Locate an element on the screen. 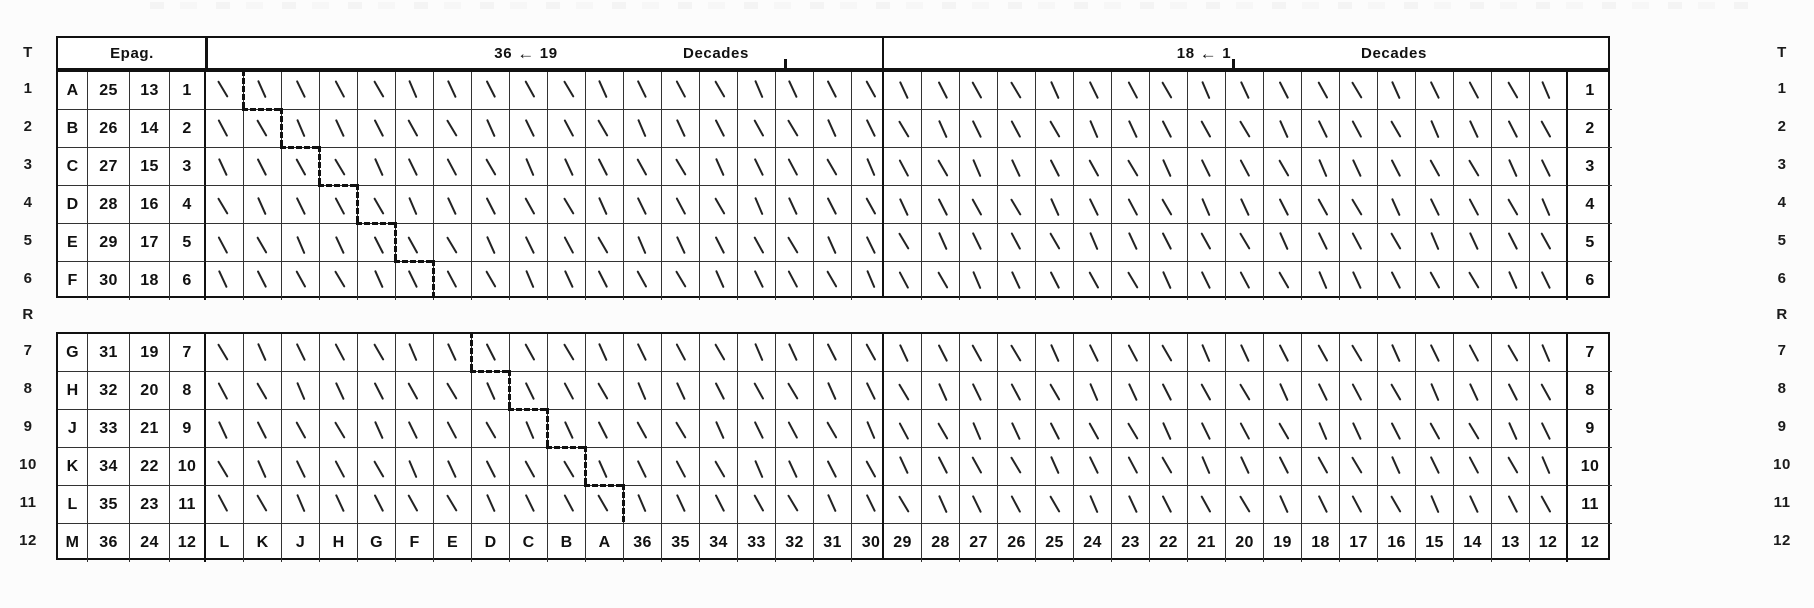  right-tally-cell-r8-c9 is located at coordinates (1207, 391).